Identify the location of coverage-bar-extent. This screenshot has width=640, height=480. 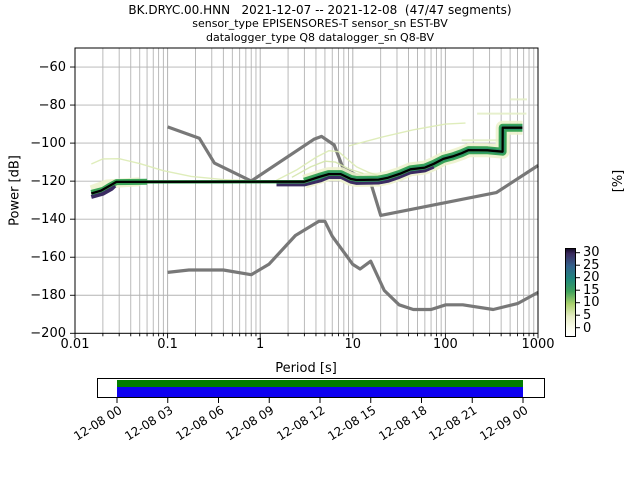
(320, 392).